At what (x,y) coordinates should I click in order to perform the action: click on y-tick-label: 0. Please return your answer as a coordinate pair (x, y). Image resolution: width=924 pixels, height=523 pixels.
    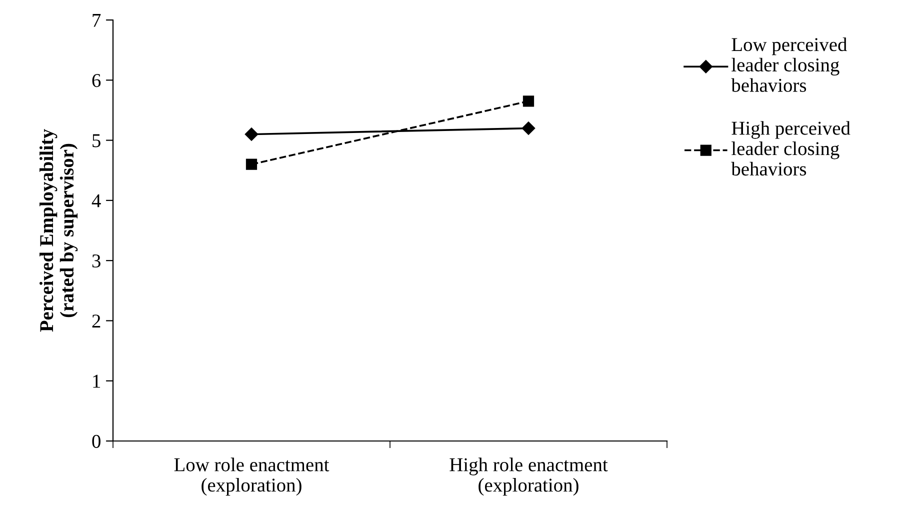
    Looking at the image, I should click on (96, 441).